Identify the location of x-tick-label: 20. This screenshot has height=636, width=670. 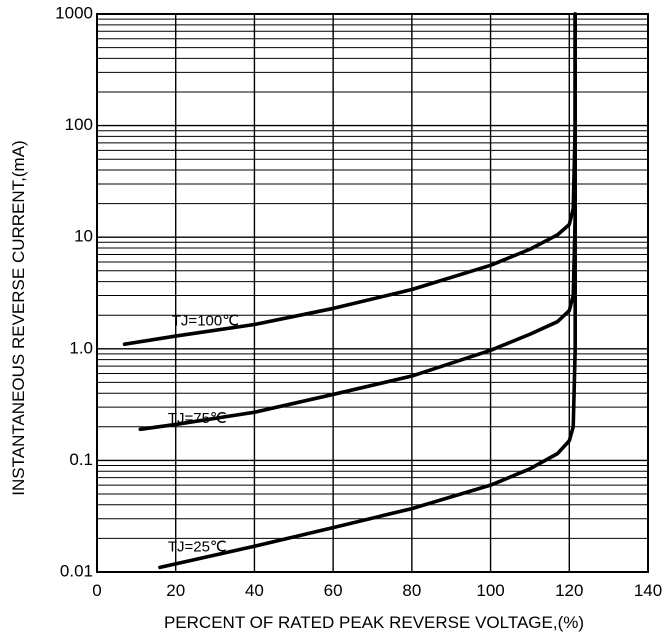
(175, 590).